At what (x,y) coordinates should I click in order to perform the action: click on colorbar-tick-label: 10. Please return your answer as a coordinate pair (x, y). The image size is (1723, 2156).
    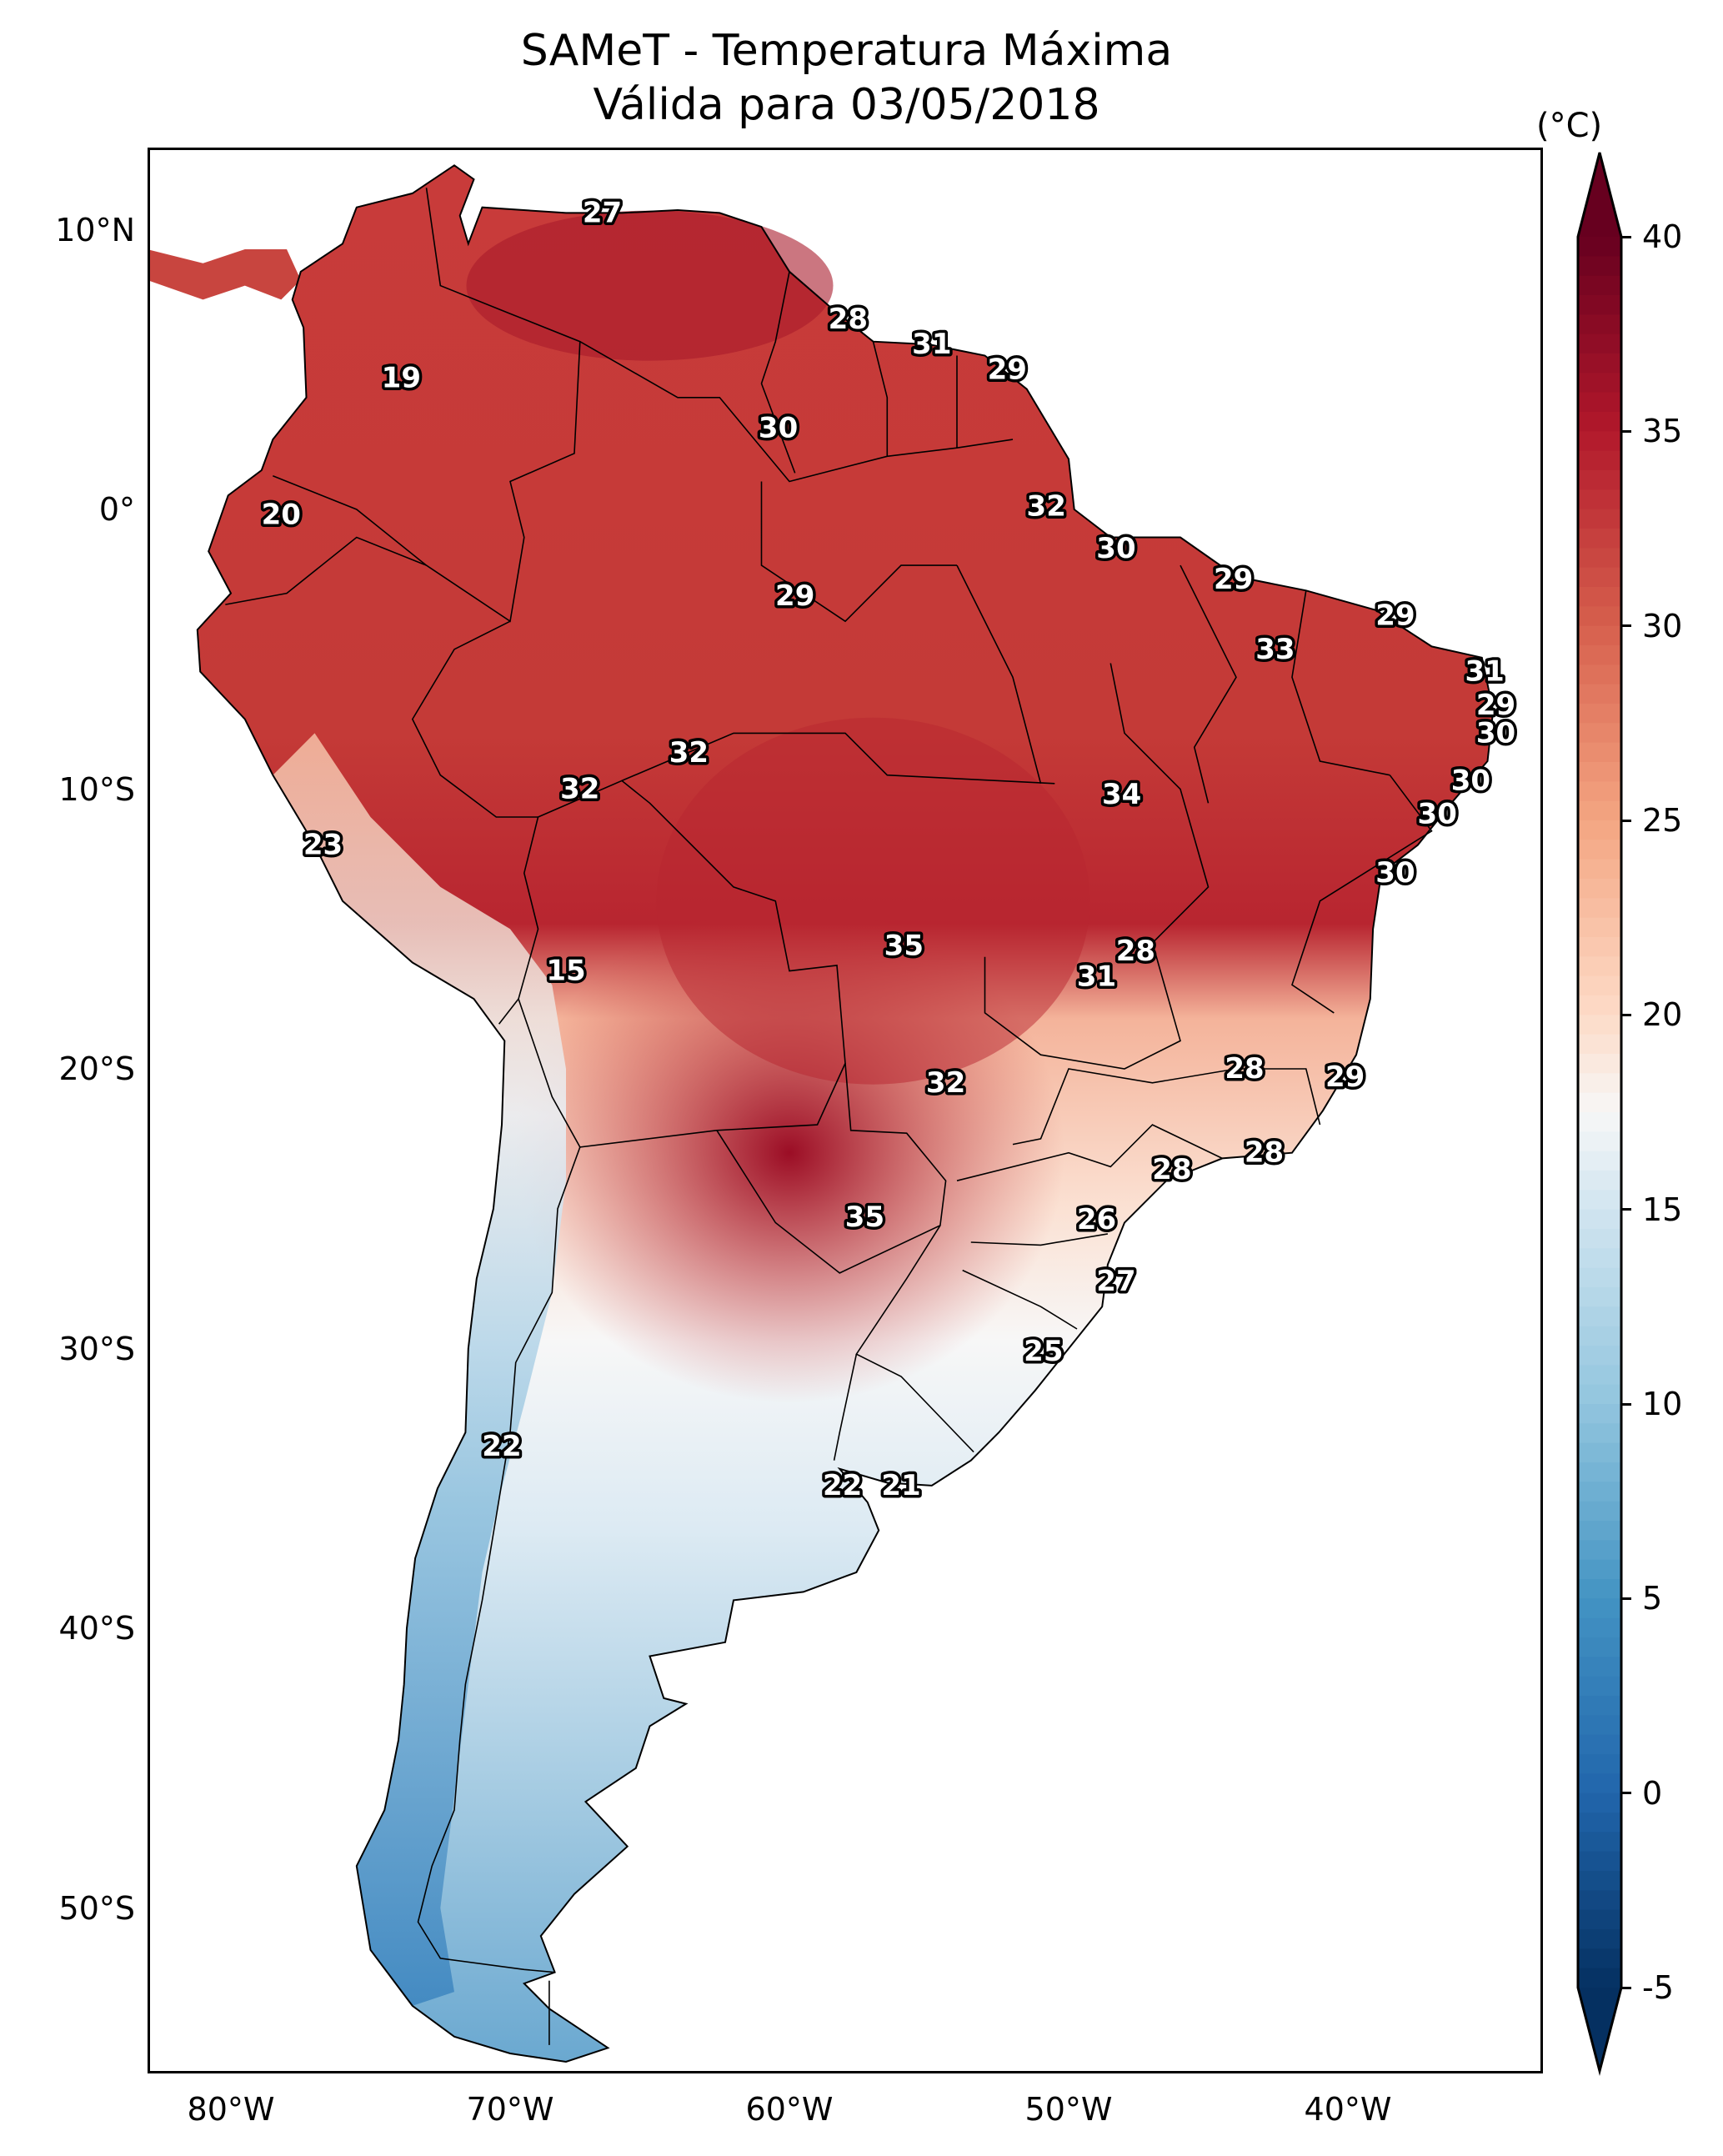
    Looking at the image, I should click on (1663, 1404).